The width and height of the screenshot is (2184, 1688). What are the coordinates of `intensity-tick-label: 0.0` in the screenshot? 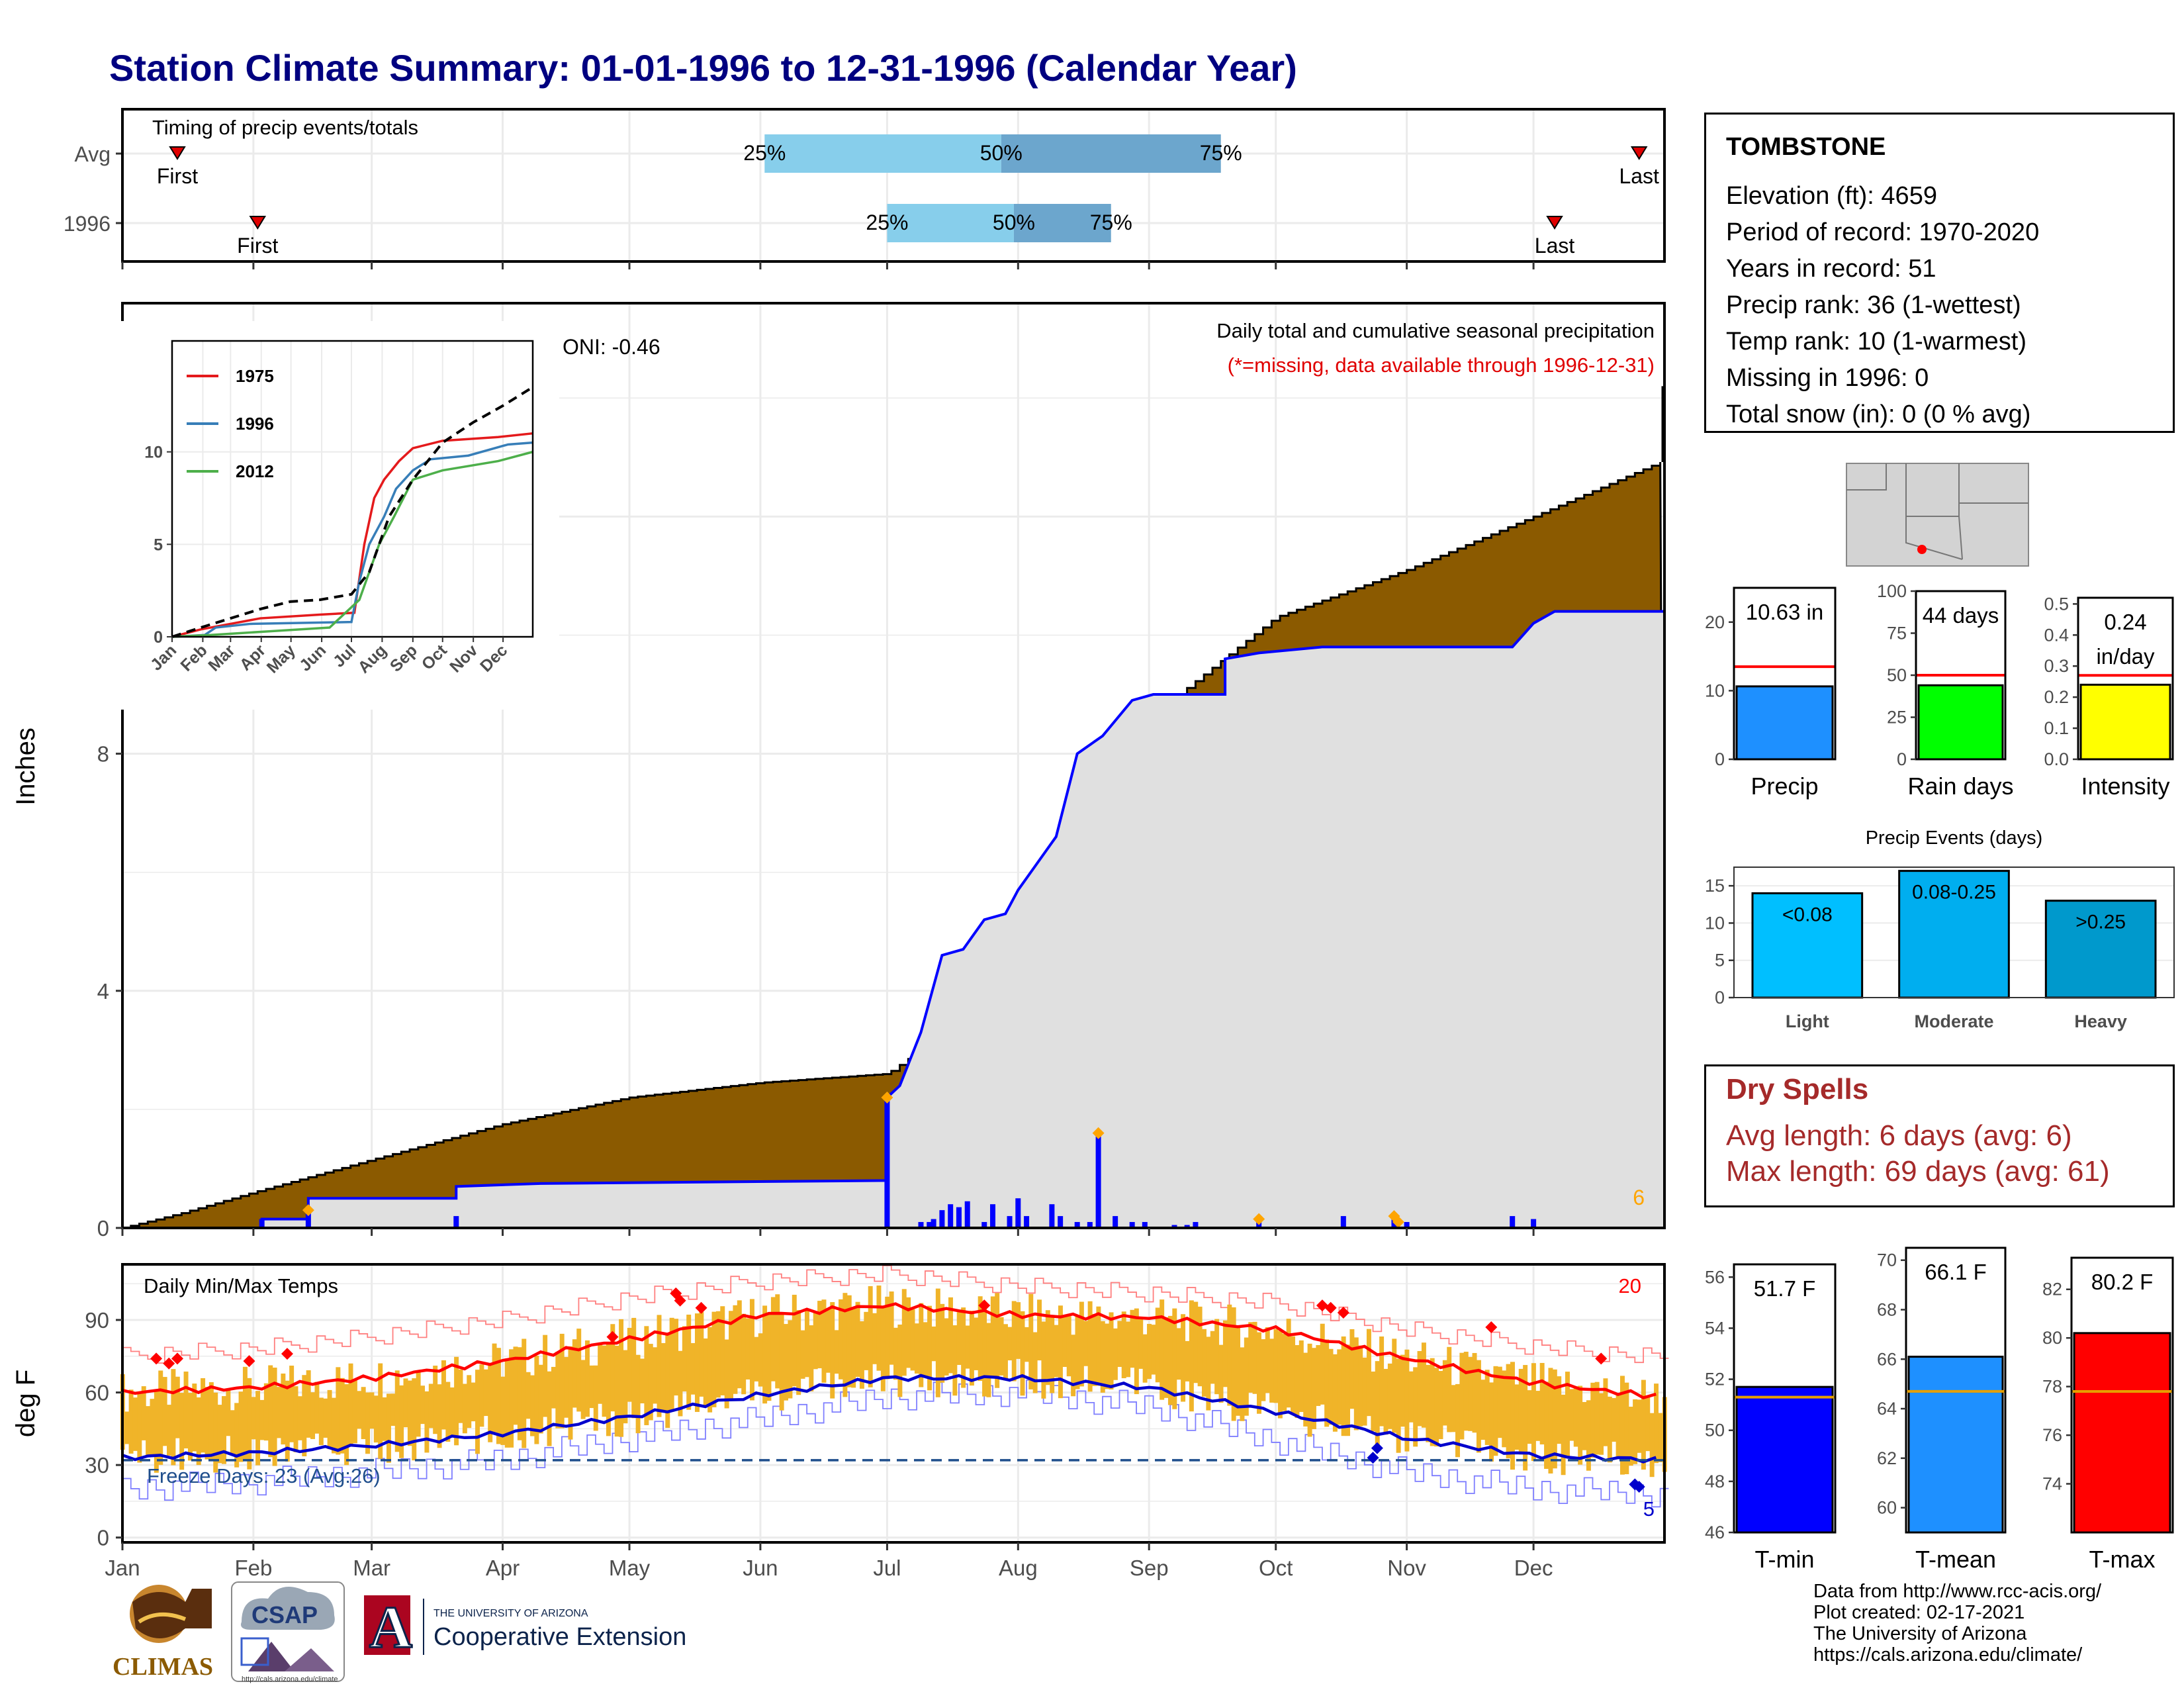 It's located at (2056, 759).